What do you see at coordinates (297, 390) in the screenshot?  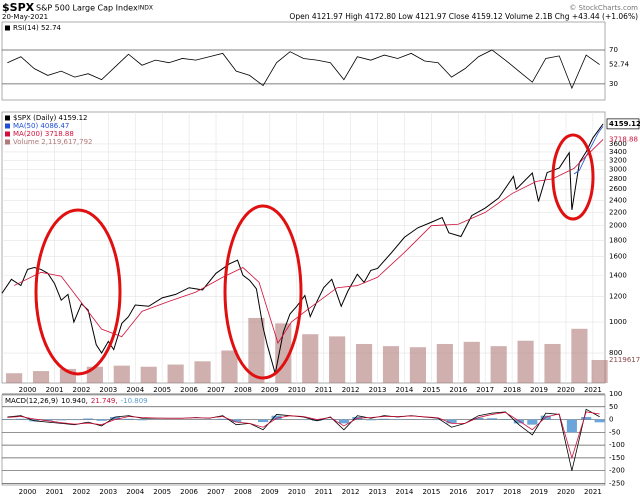 I see `x-tick-label: 2010` at bounding box center [297, 390].